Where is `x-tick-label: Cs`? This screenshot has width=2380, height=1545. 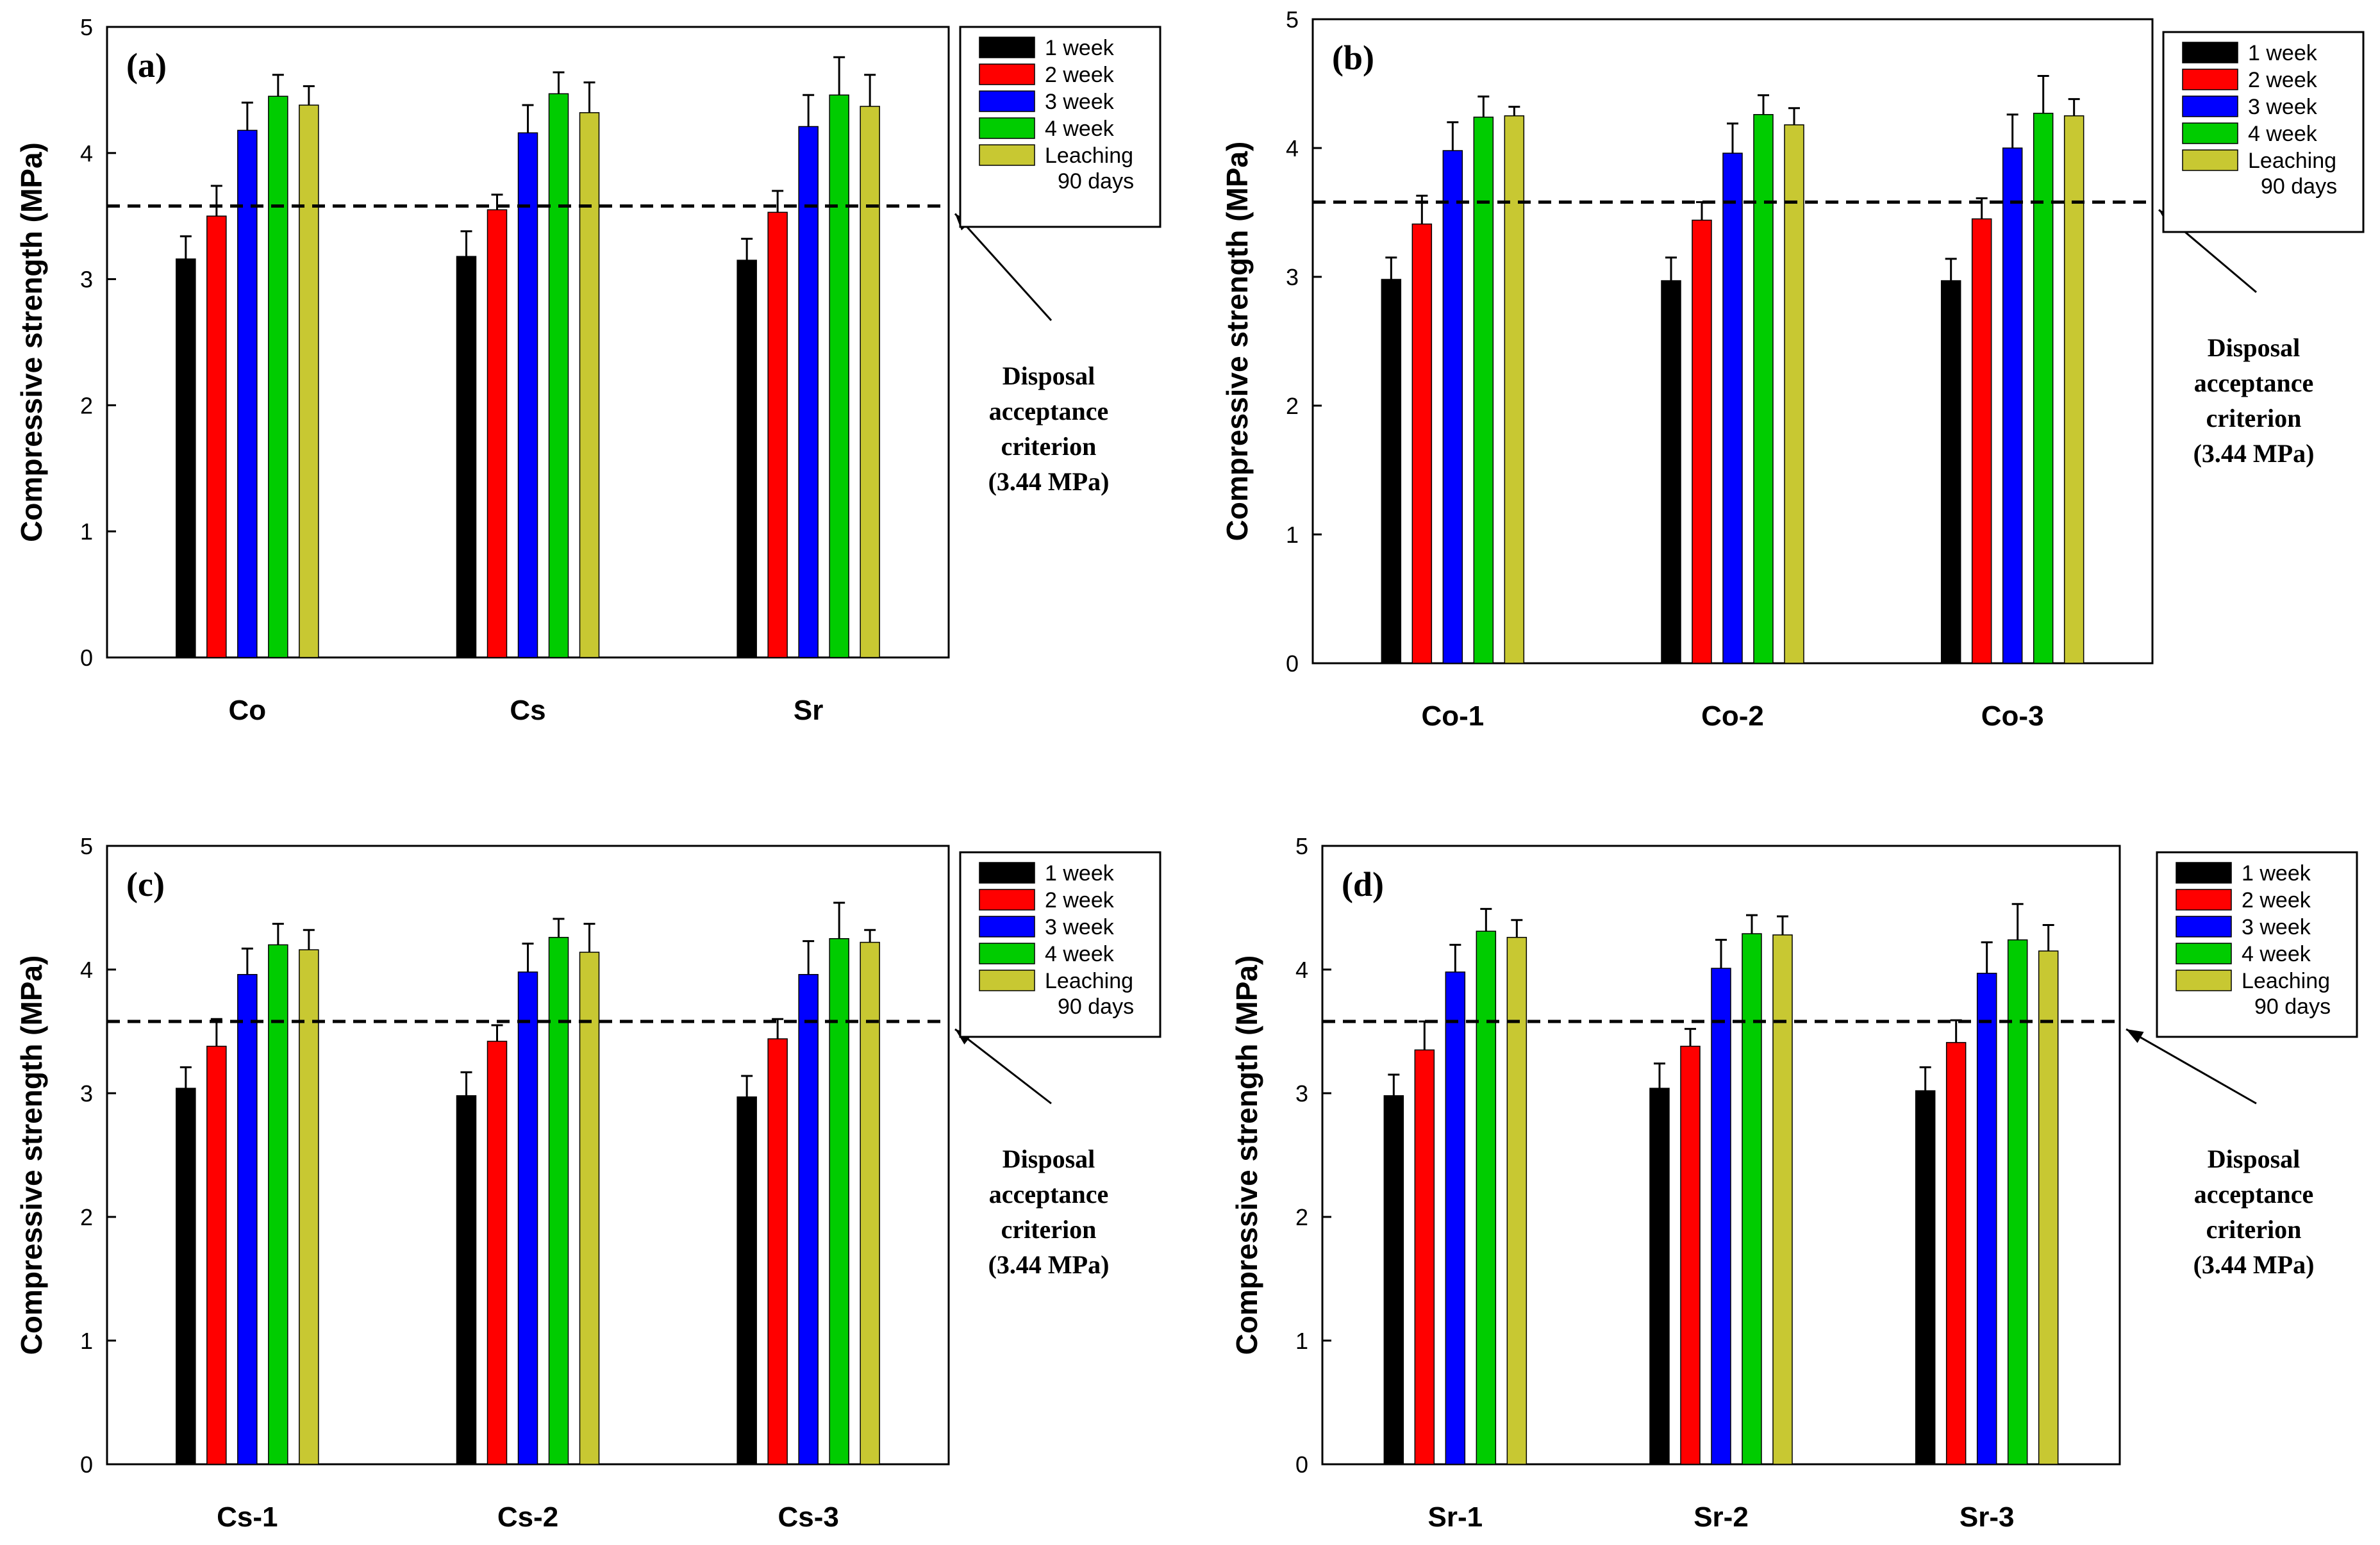 x-tick-label: Cs is located at coordinates (527, 710).